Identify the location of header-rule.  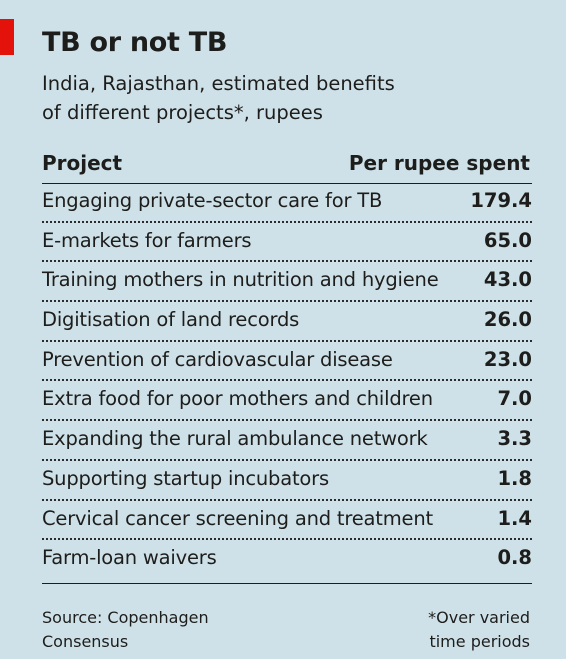
(287, 183).